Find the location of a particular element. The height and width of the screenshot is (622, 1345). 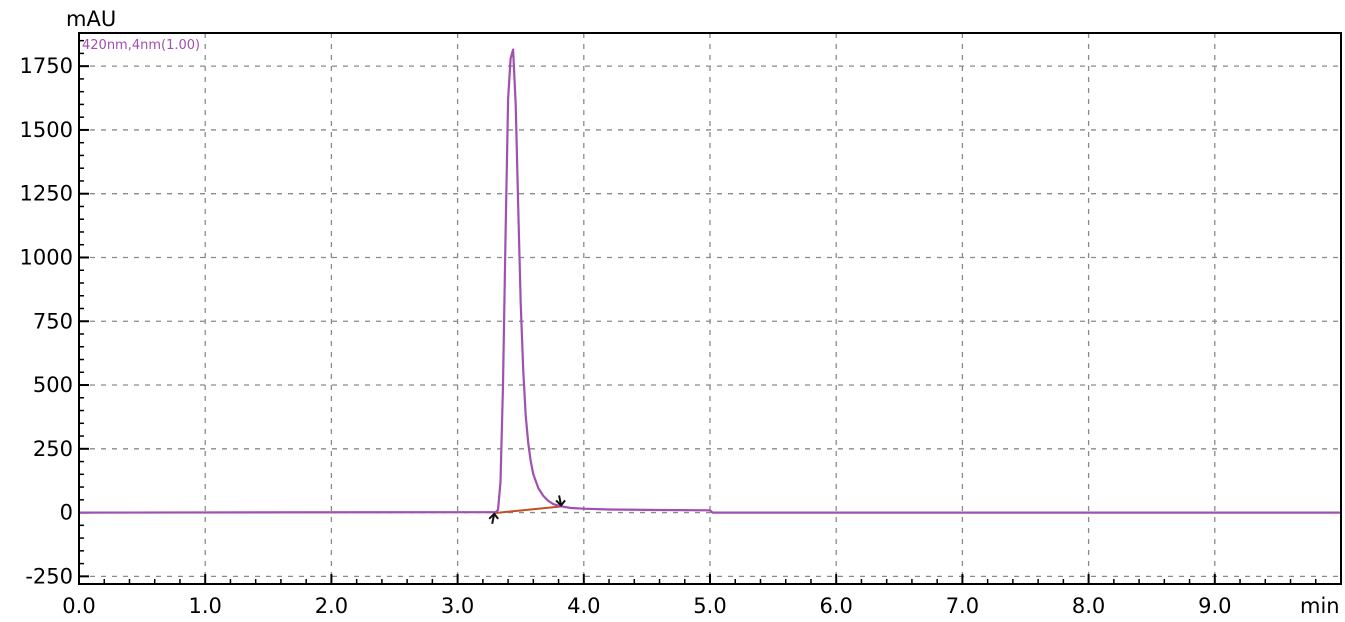

y-tick-label: 1250 is located at coordinates (46, 194).